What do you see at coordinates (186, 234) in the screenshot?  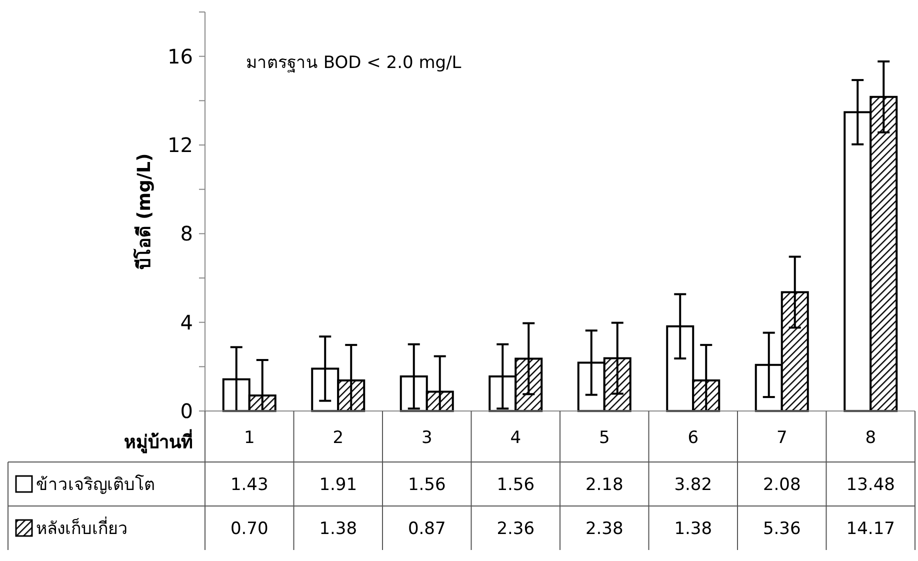 I see `y-tick-label: 8` at bounding box center [186, 234].